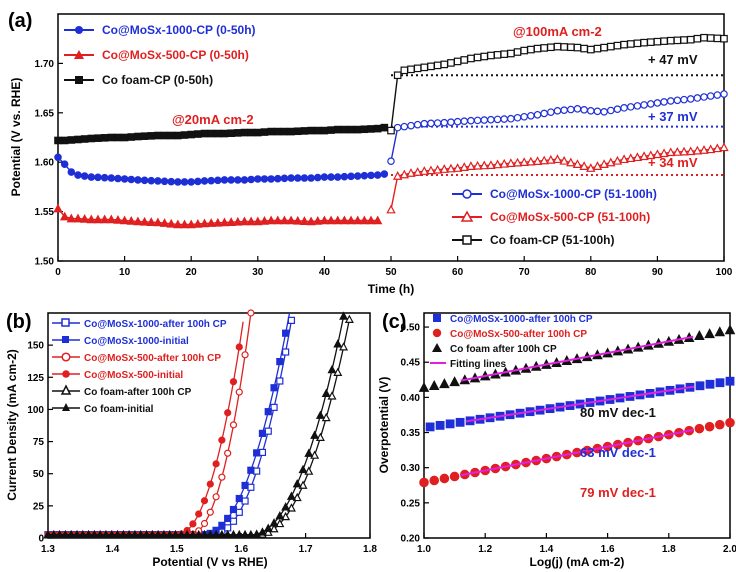  I want to click on x-tick-label: 80, so click(591, 272).